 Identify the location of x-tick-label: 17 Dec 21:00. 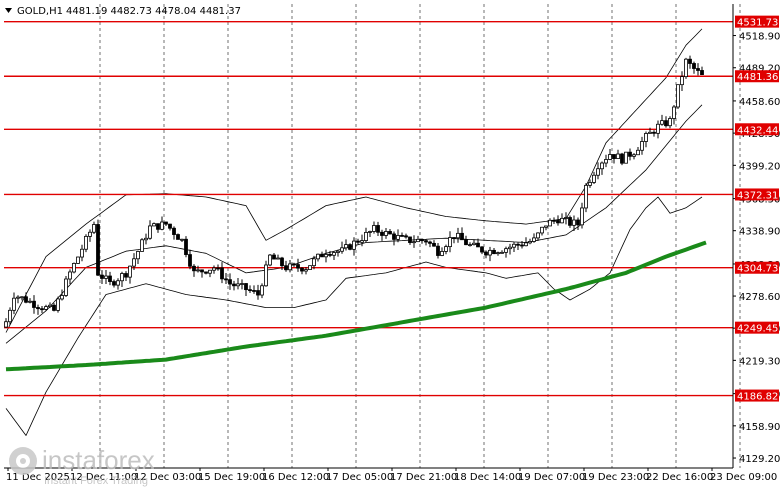
(423, 477).